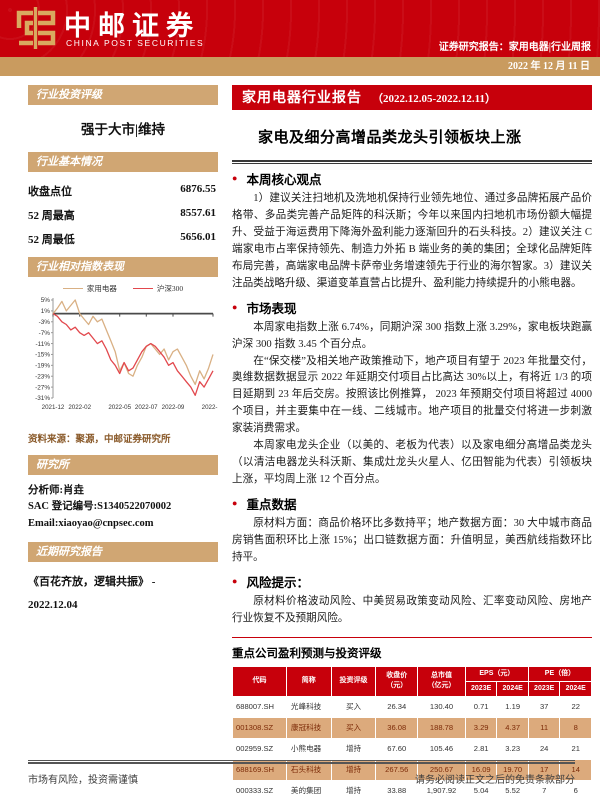  What do you see at coordinates (412, 162) in the screenshot?
I see `content-top-rule` at bounding box center [412, 162].